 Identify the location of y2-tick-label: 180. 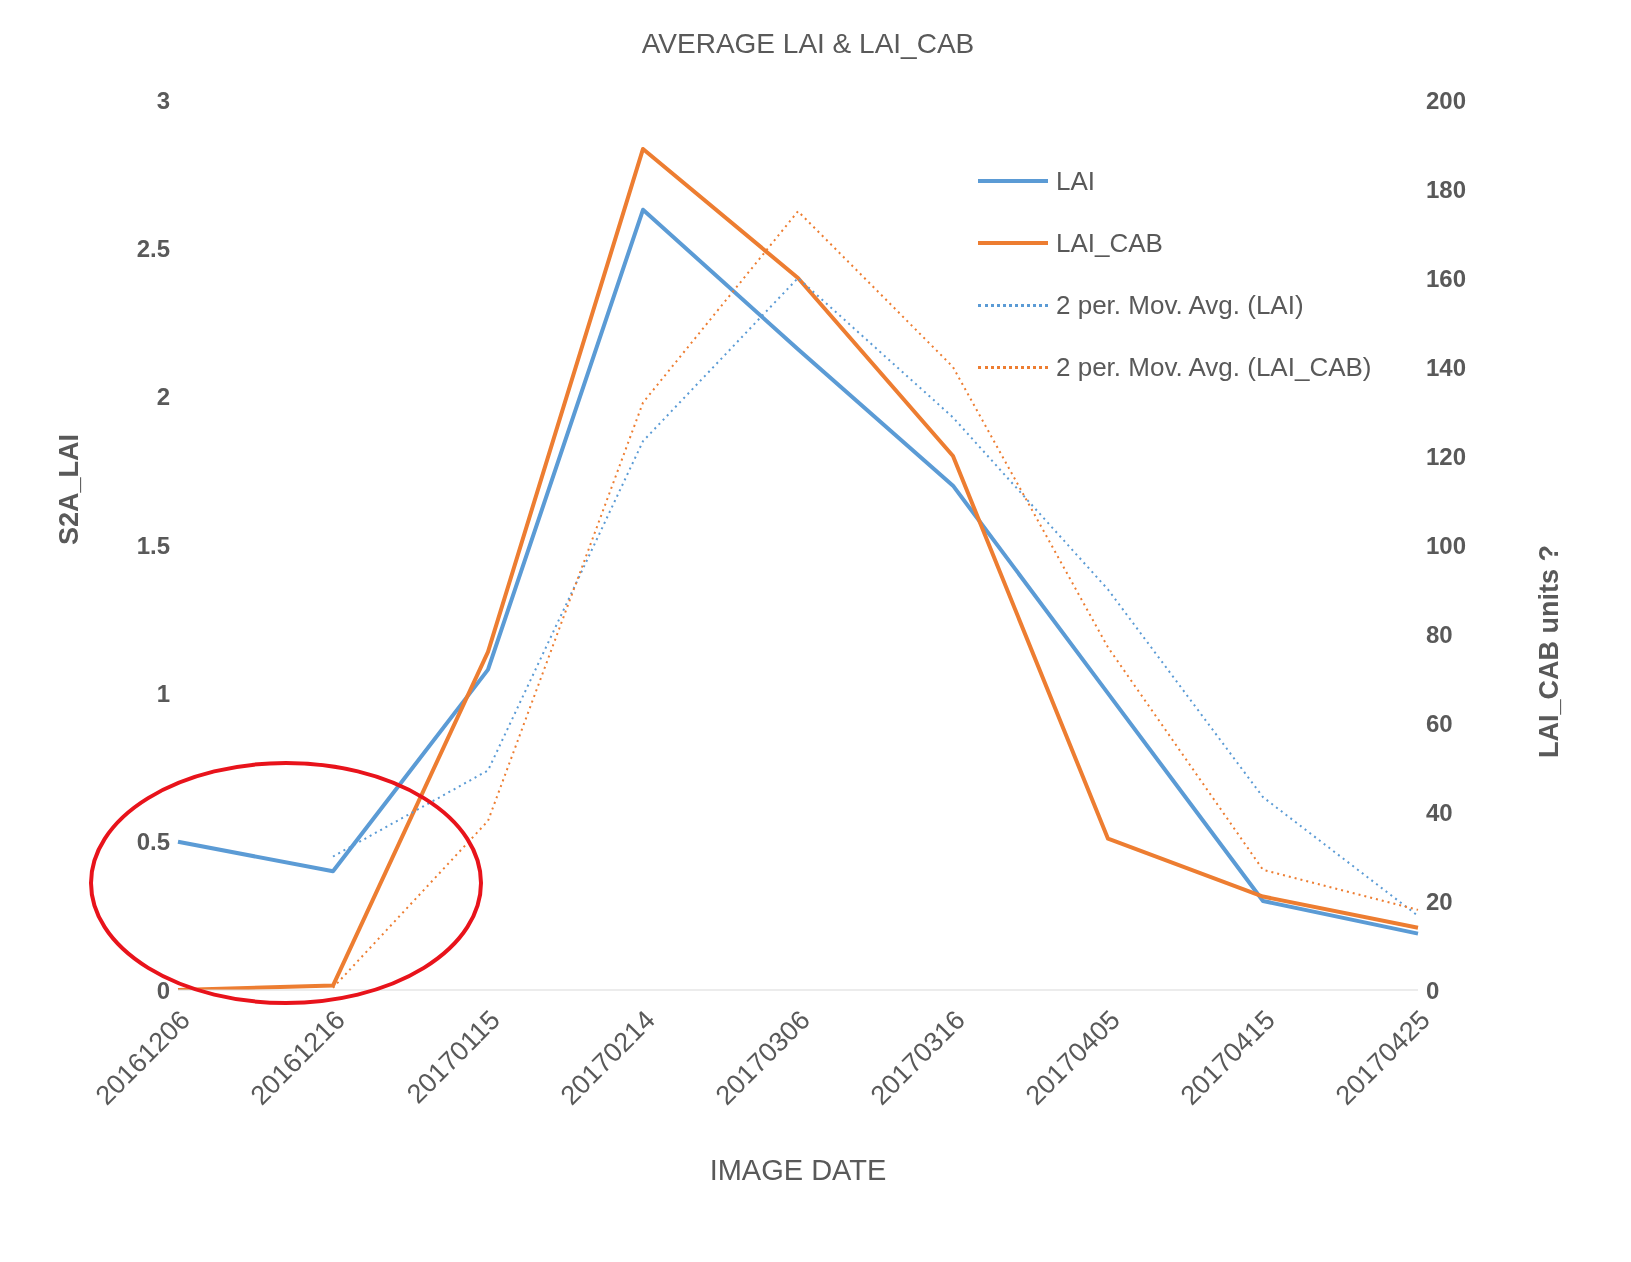
(1446, 189).